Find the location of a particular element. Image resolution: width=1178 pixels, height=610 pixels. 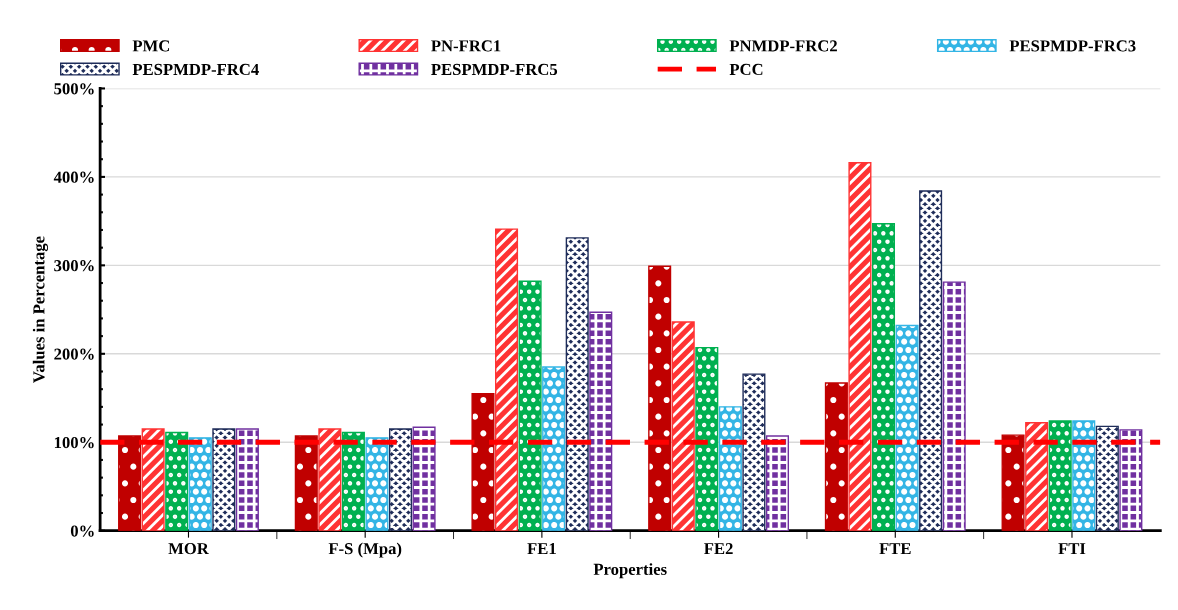

x-tick-label: FE1 is located at coordinates (541, 549).